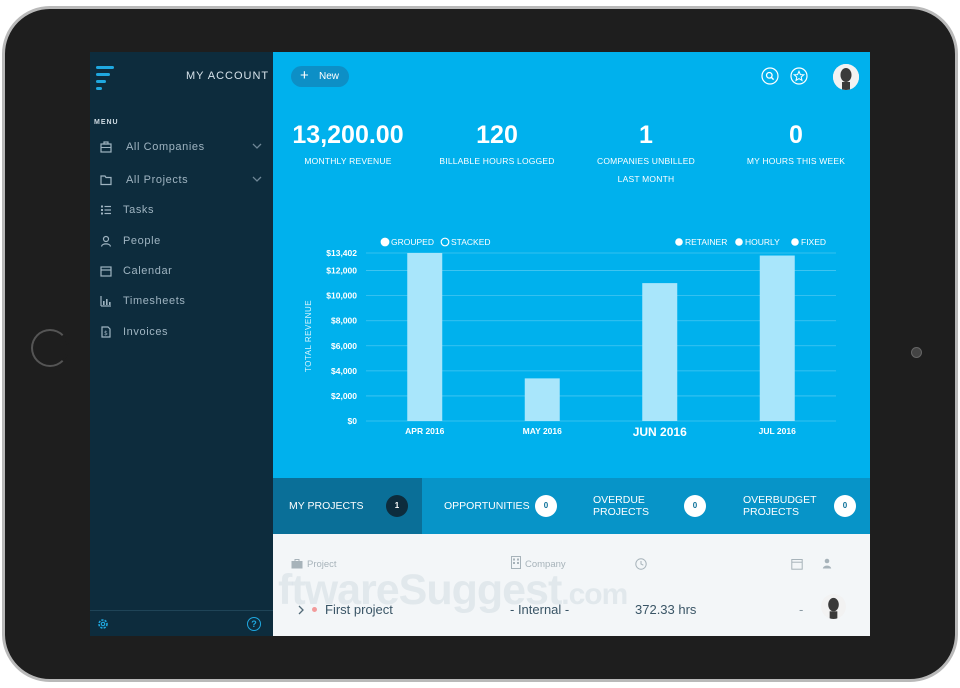  What do you see at coordinates (845, 506) in the screenshot?
I see `count-badge: 0` at bounding box center [845, 506].